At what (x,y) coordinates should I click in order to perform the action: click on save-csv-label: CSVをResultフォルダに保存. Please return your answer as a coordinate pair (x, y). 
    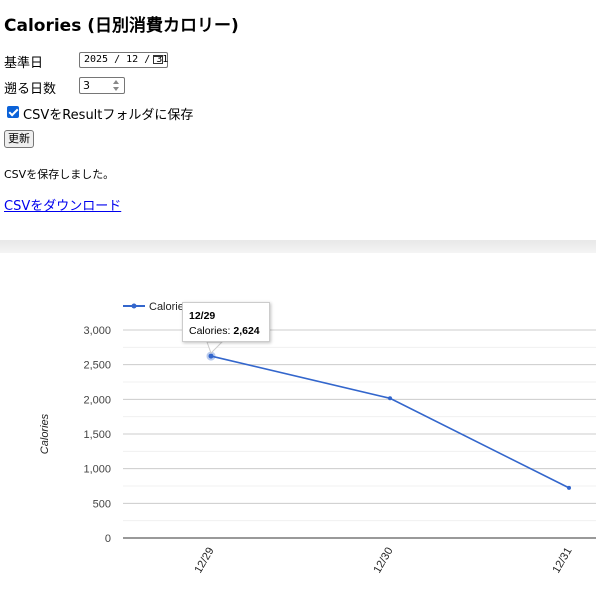
    Looking at the image, I should click on (108, 115).